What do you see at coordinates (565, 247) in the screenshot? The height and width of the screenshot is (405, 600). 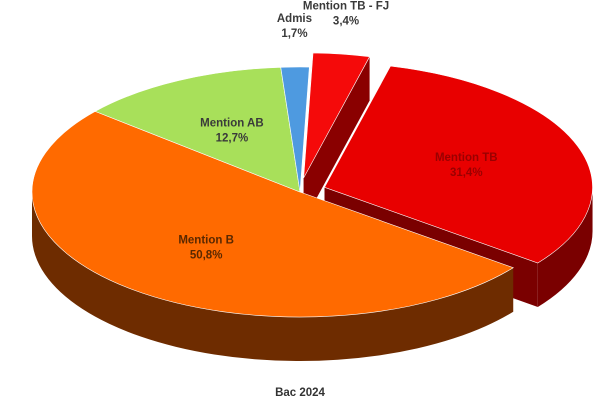 I see `mention-tb-slice-side` at bounding box center [565, 247].